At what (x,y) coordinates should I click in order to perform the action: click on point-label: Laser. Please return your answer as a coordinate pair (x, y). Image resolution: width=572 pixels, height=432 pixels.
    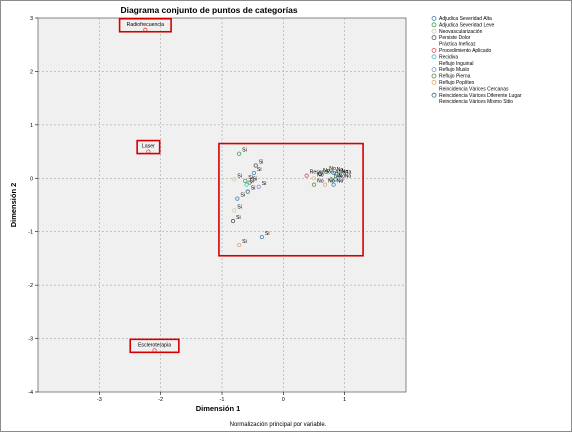
    Looking at the image, I should click on (148, 147).